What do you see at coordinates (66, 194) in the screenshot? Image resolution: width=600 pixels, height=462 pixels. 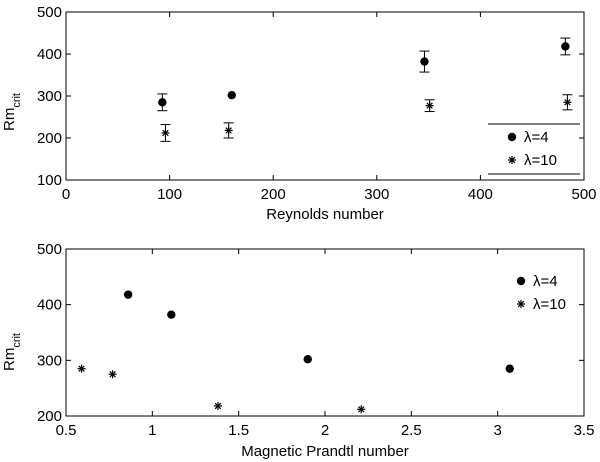 I see `x-tick-label: 0` at bounding box center [66, 194].